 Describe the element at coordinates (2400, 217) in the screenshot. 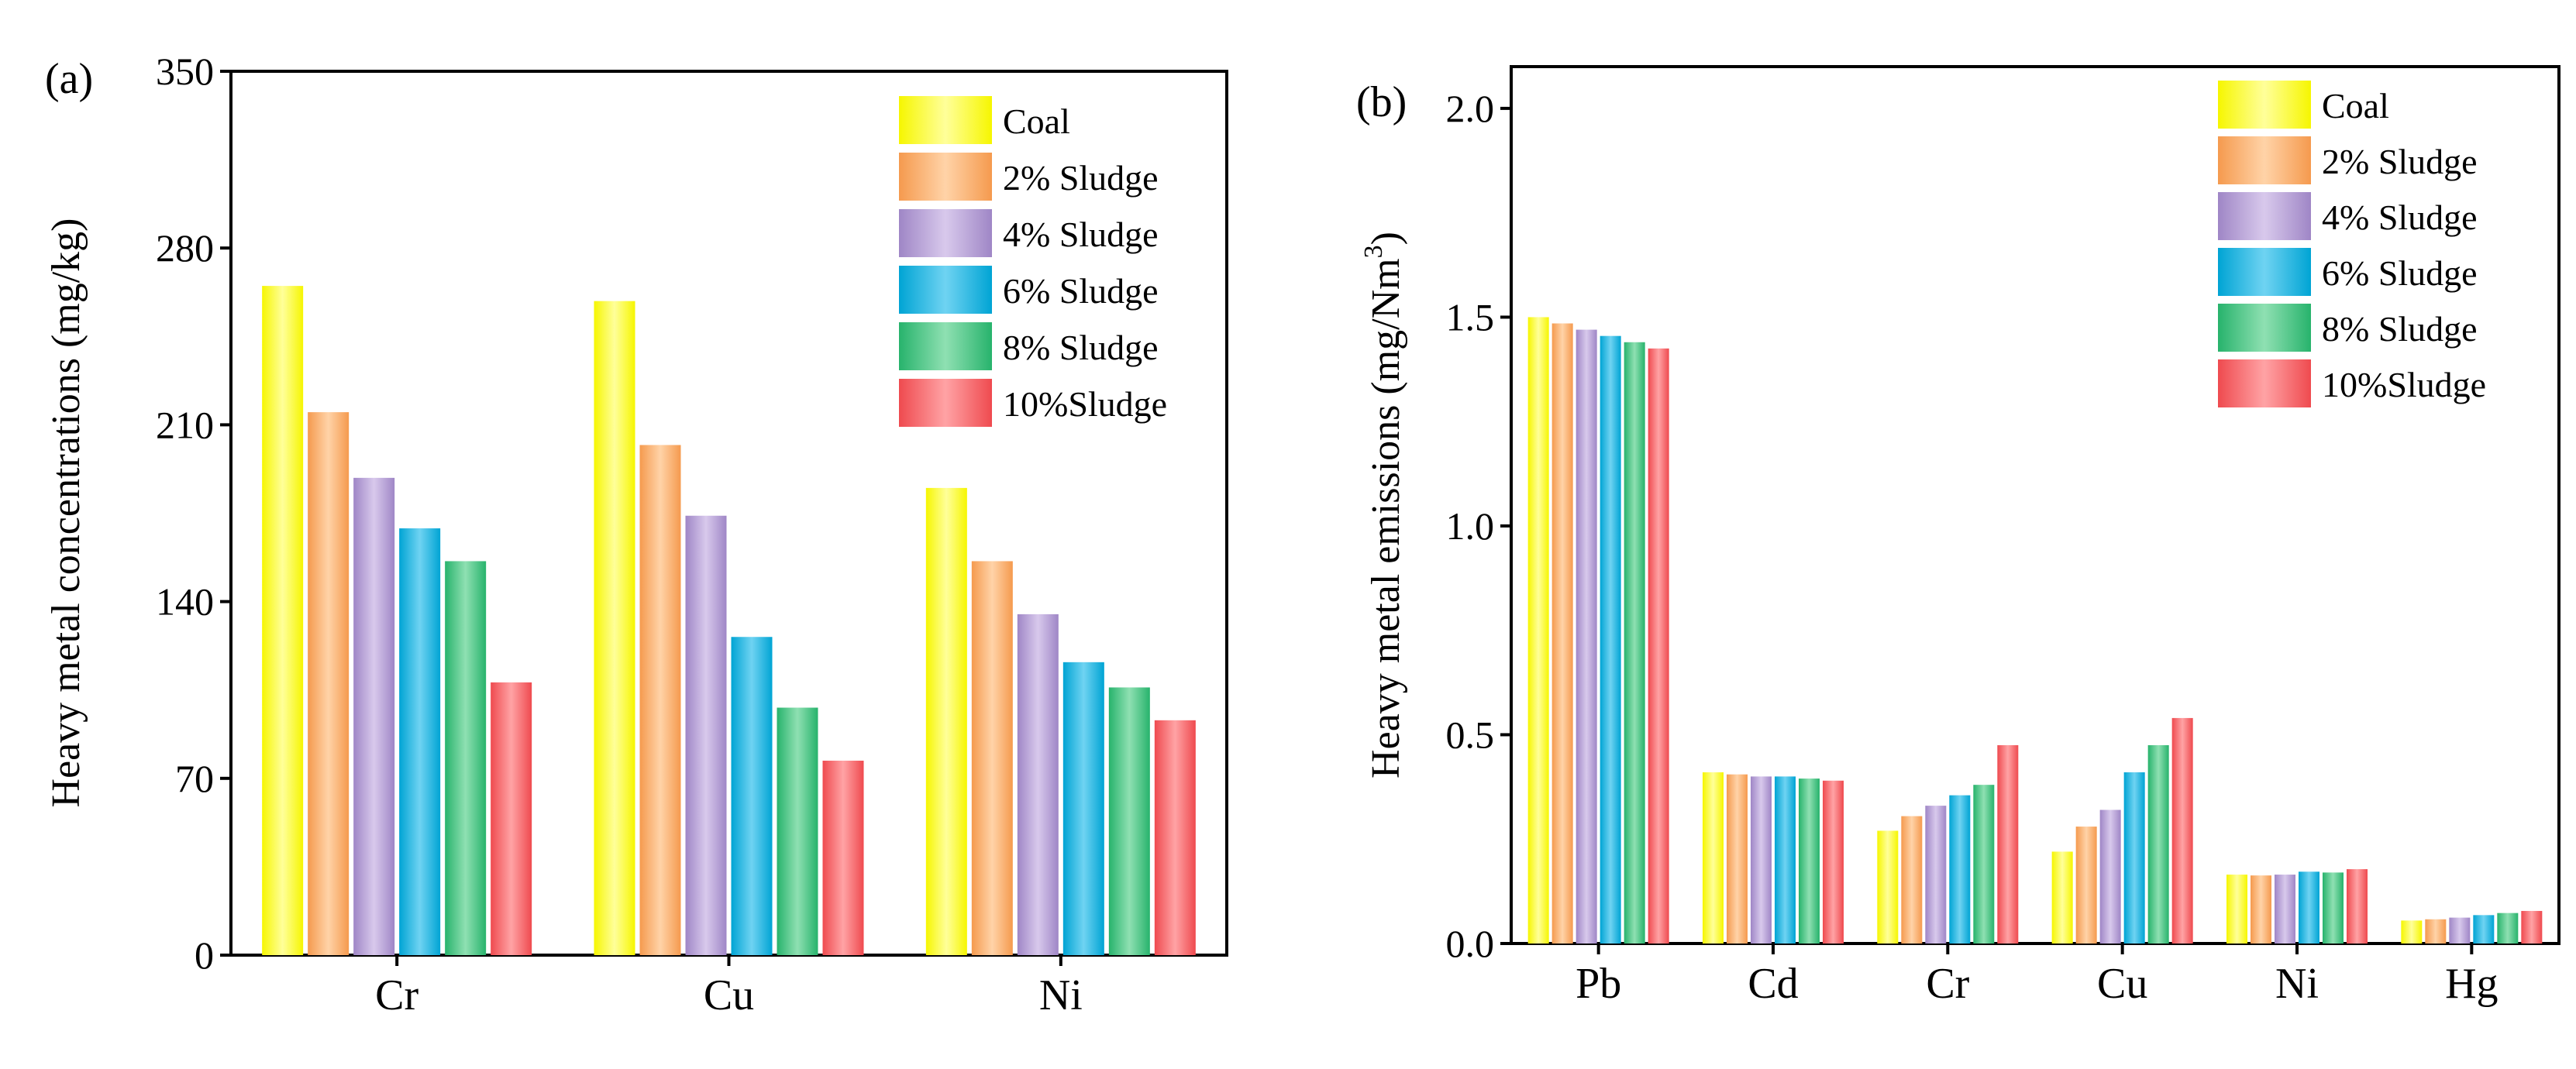

I see `b-legend-label-2: 4% Sludge` at that location.